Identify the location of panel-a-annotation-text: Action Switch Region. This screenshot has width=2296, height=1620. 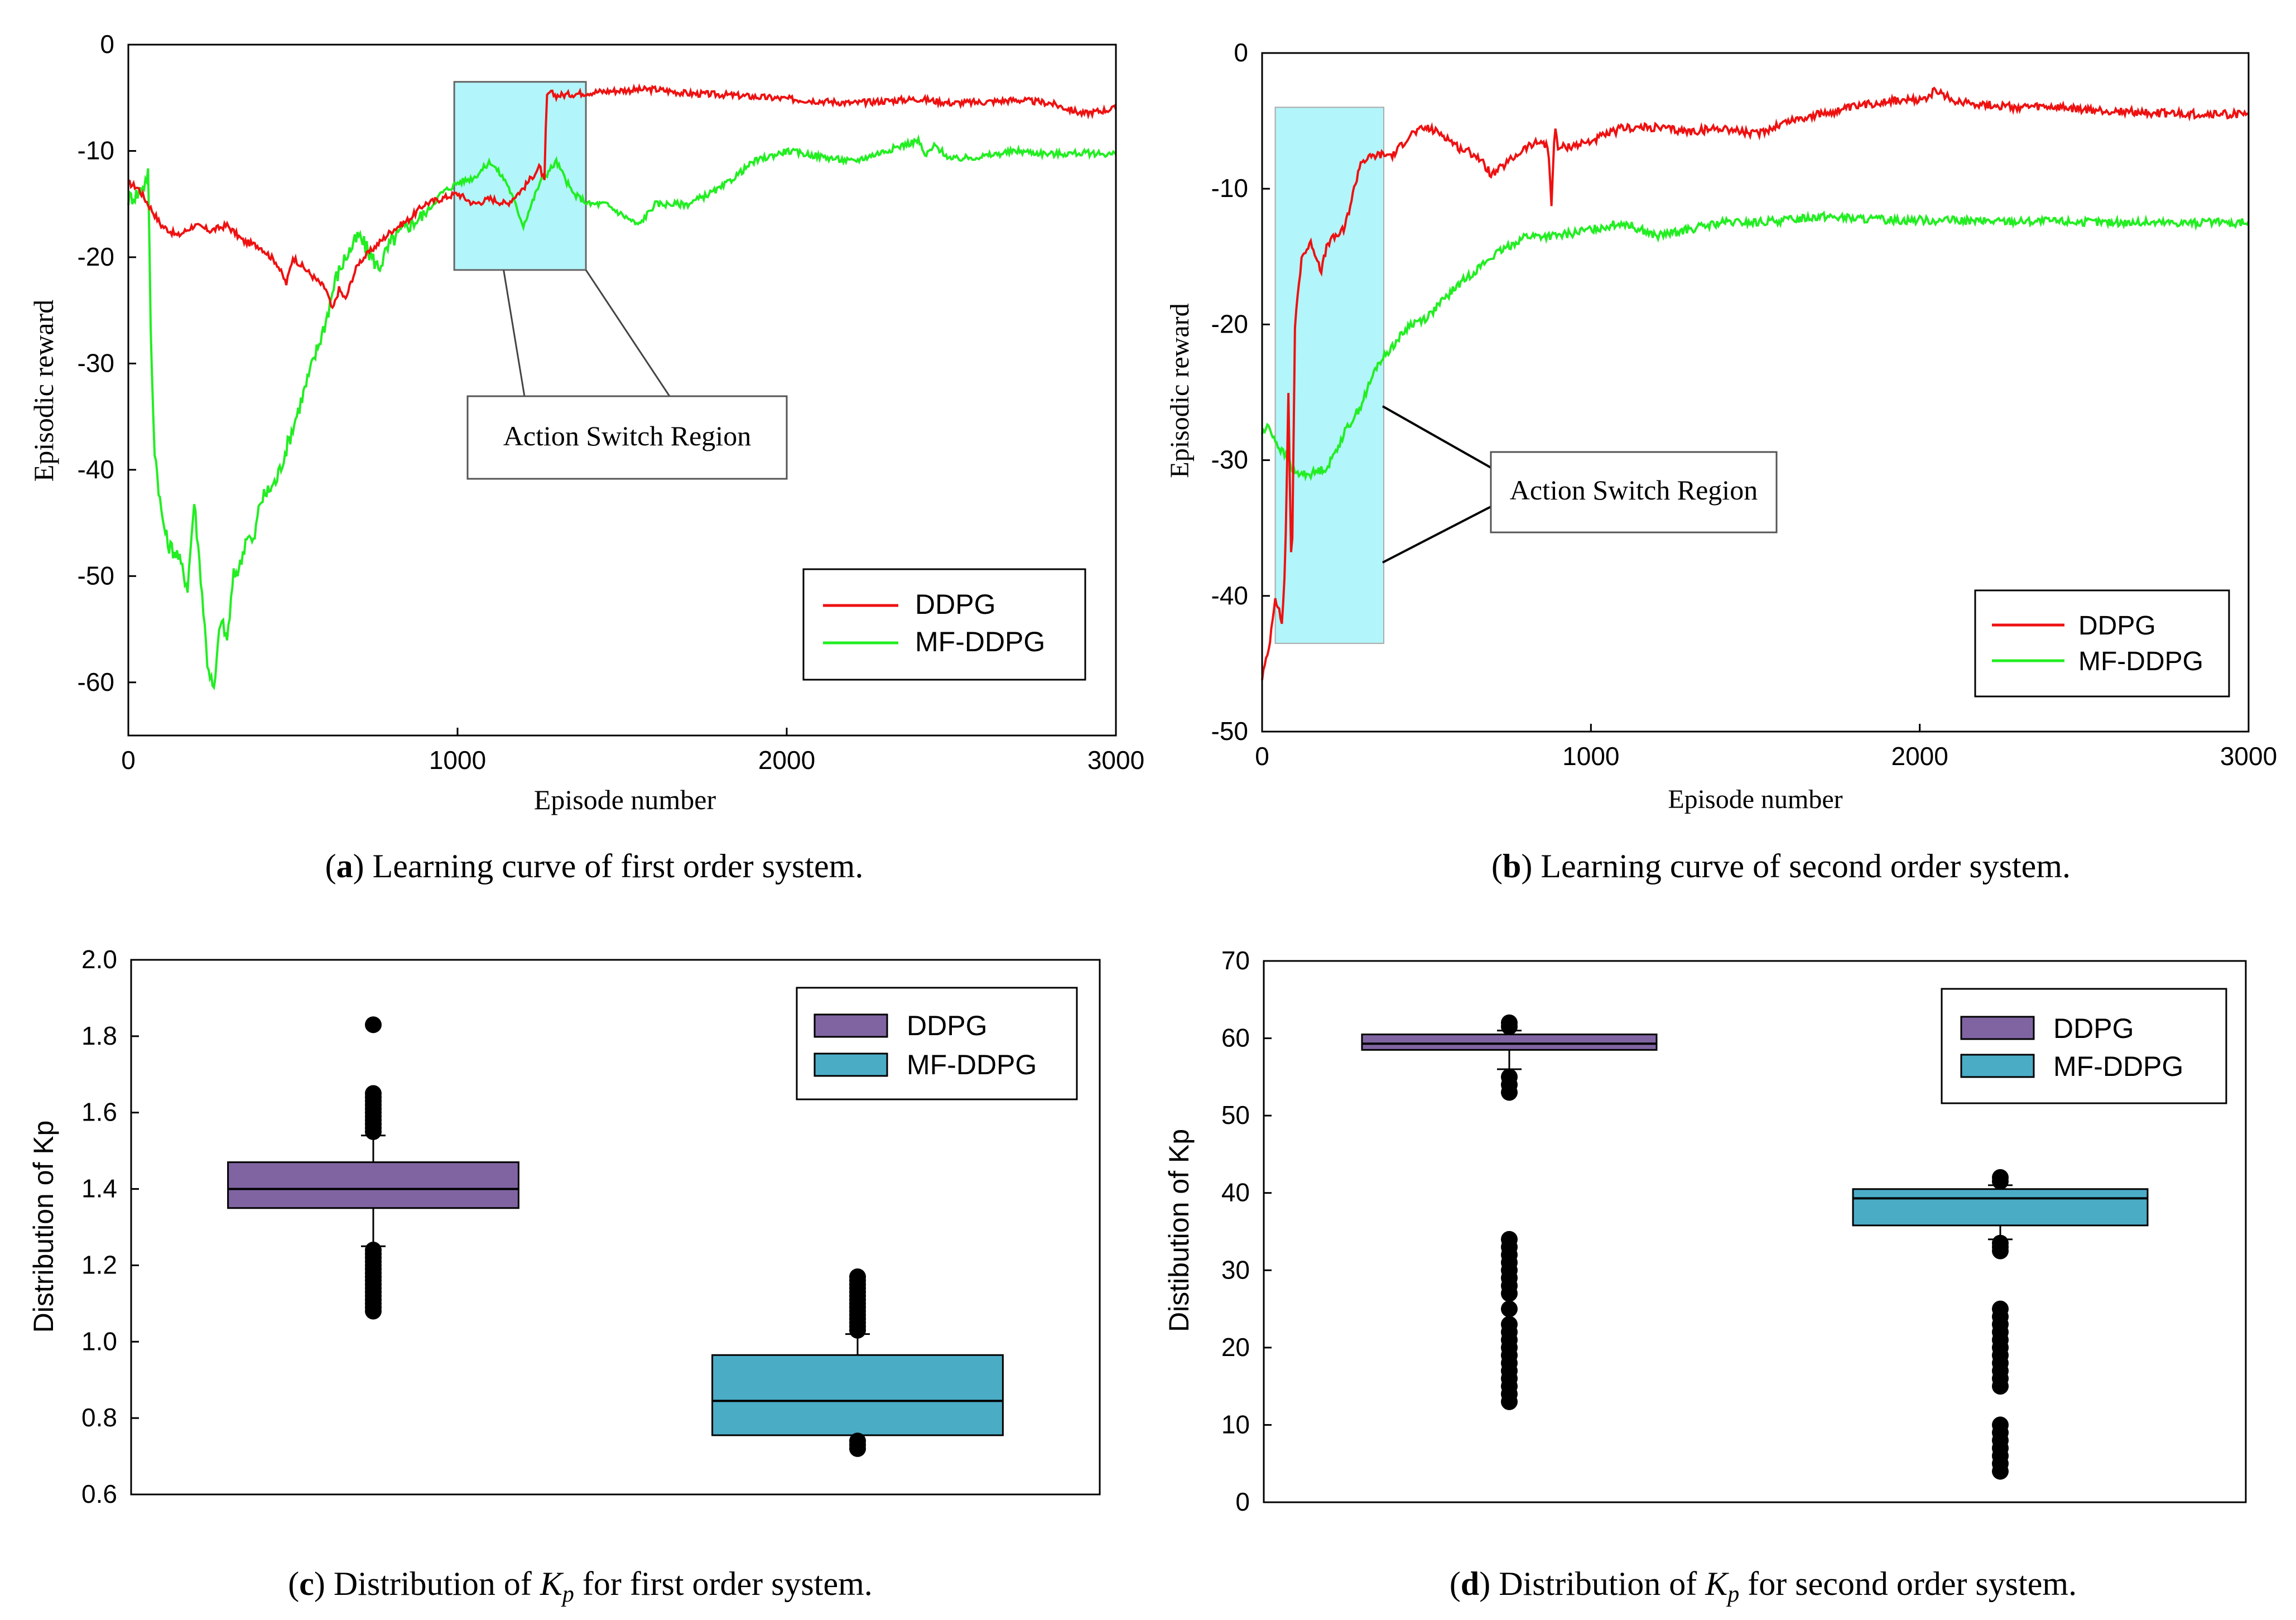
(627, 436).